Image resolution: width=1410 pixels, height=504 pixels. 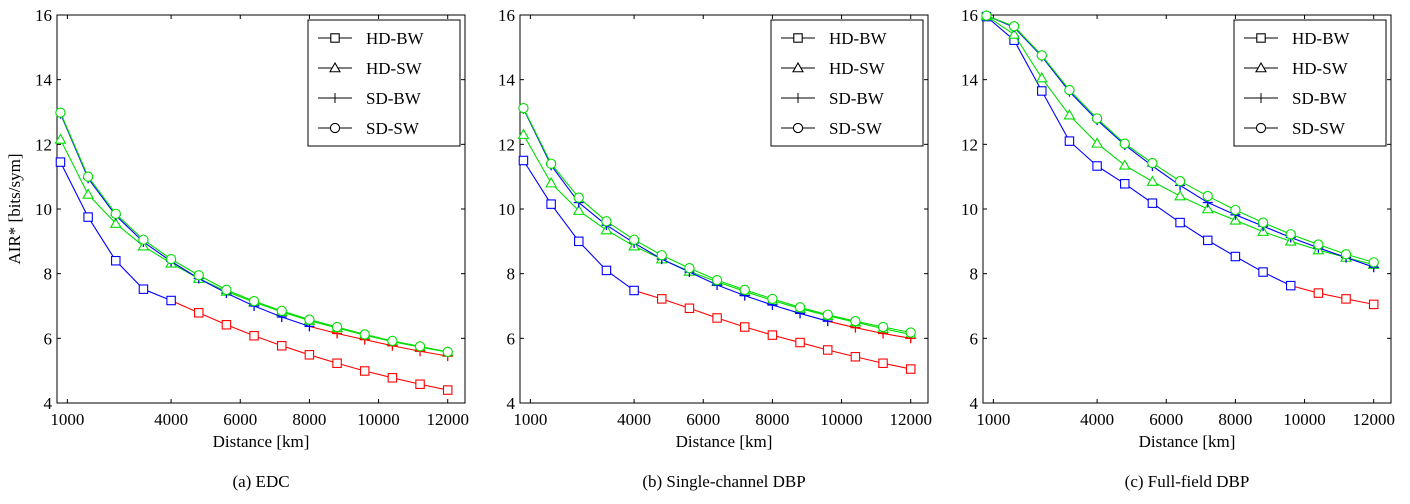 I want to click on subfigure-caption: (c) Full-field DBP, so click(x=1187, y=481).